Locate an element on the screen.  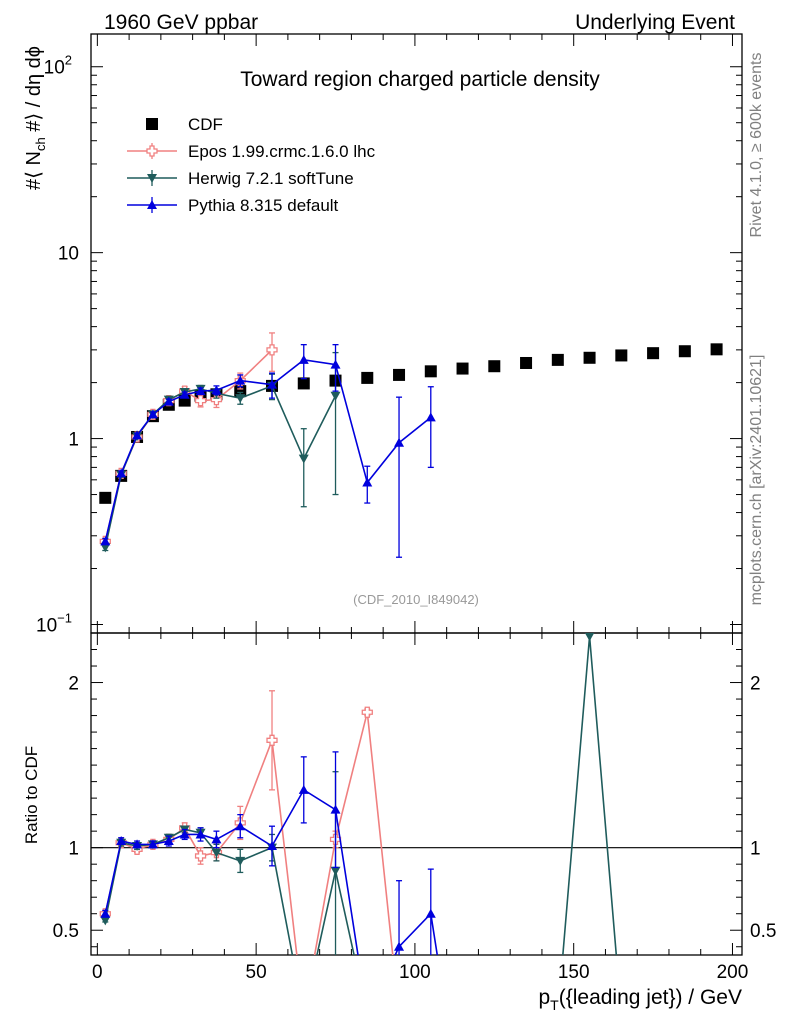
y-axis-label: #⟨ Nch #⟩ / dη dϕ is located at coordinates (35, 118).